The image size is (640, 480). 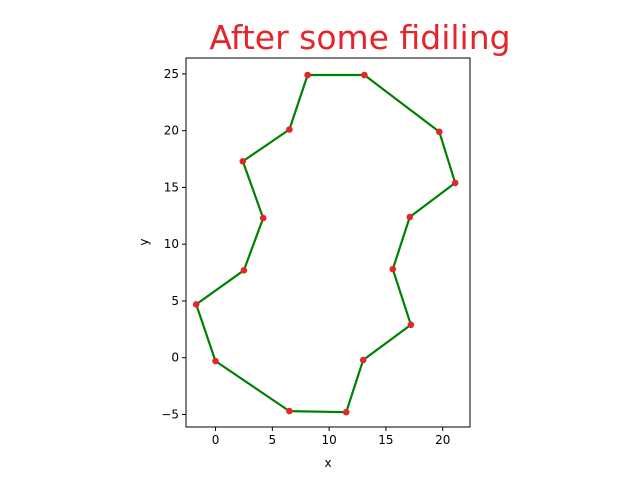 What do you see at coordinates (175, 358) in the screenshot?
I see `y-tick-label: 0` at bounding box center [175, 358].